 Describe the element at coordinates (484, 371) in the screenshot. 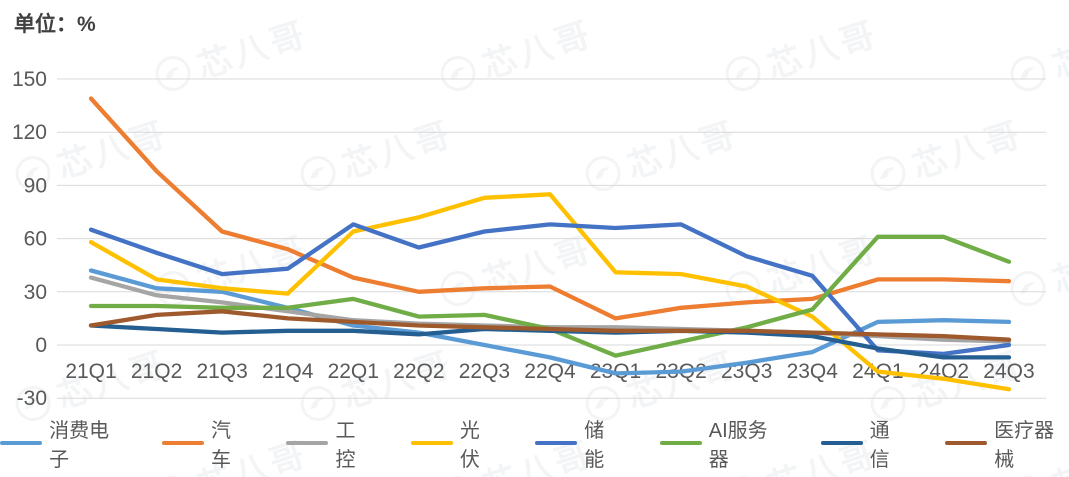

I see `x-tick-label: 22Q3` at that location.